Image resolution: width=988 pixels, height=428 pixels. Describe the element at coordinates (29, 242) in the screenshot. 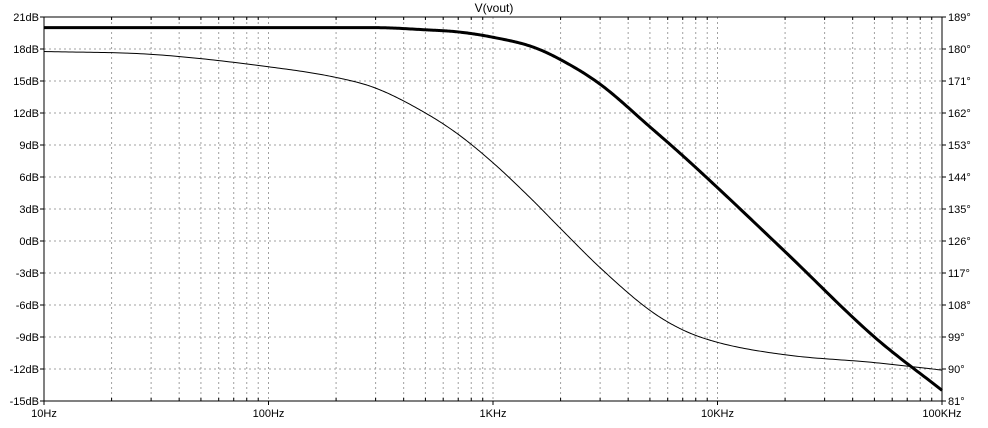

I see `left-axis-tick-label: 0dB` at that location.